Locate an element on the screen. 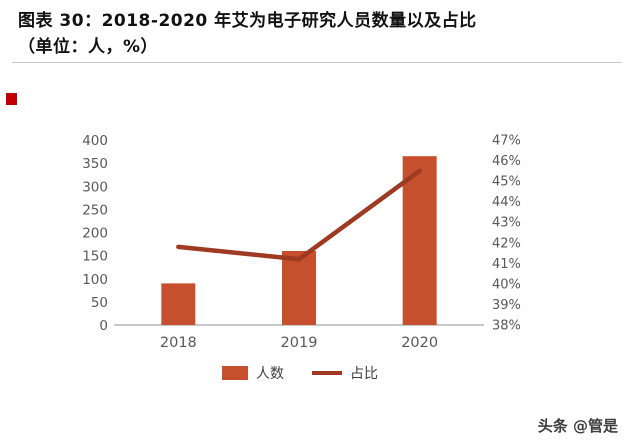  legend-label-bar: 人数 is located at coordinates (270, 374).